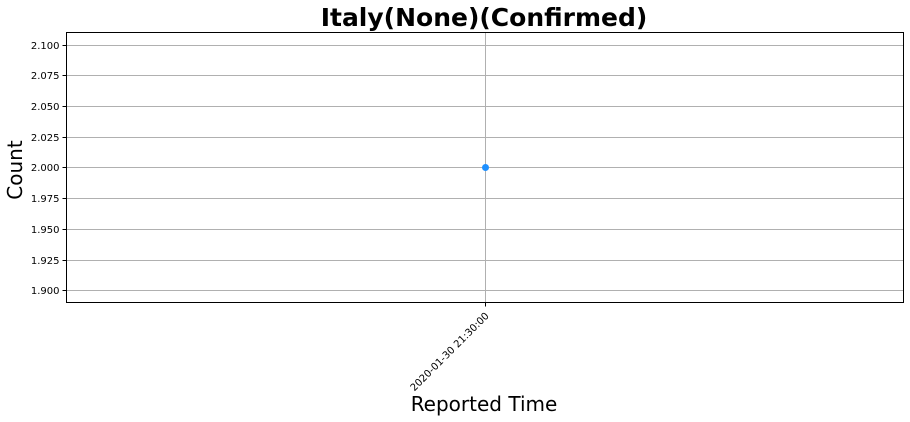 The width and height of the screenshot is (910, 422). I want to click on y-tick-label: 1.900, so click(45, 291).